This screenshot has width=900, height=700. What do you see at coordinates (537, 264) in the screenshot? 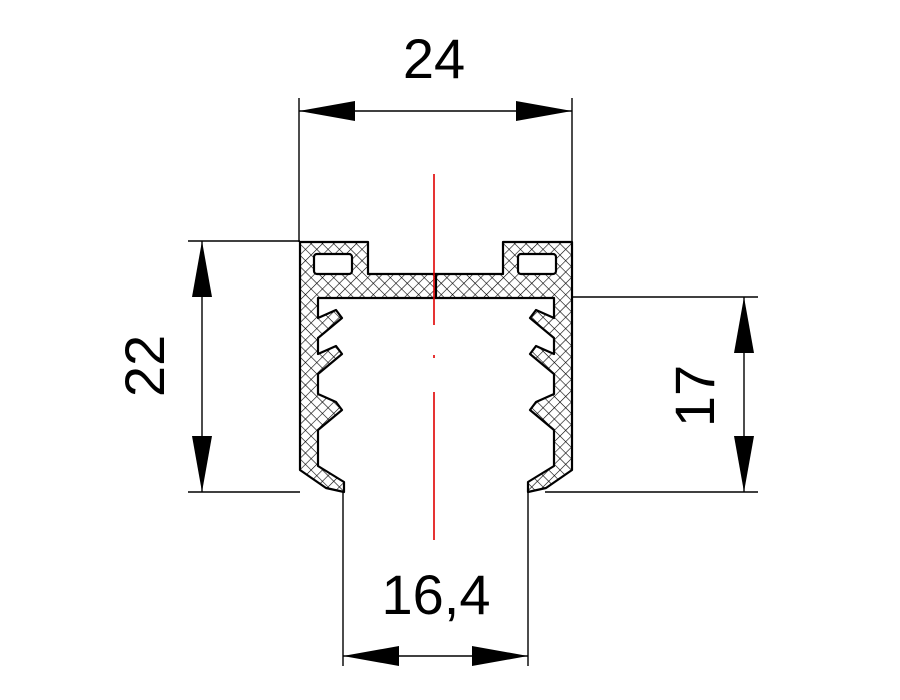
I see `profile-slot-right` at bounding box center [537, 264].